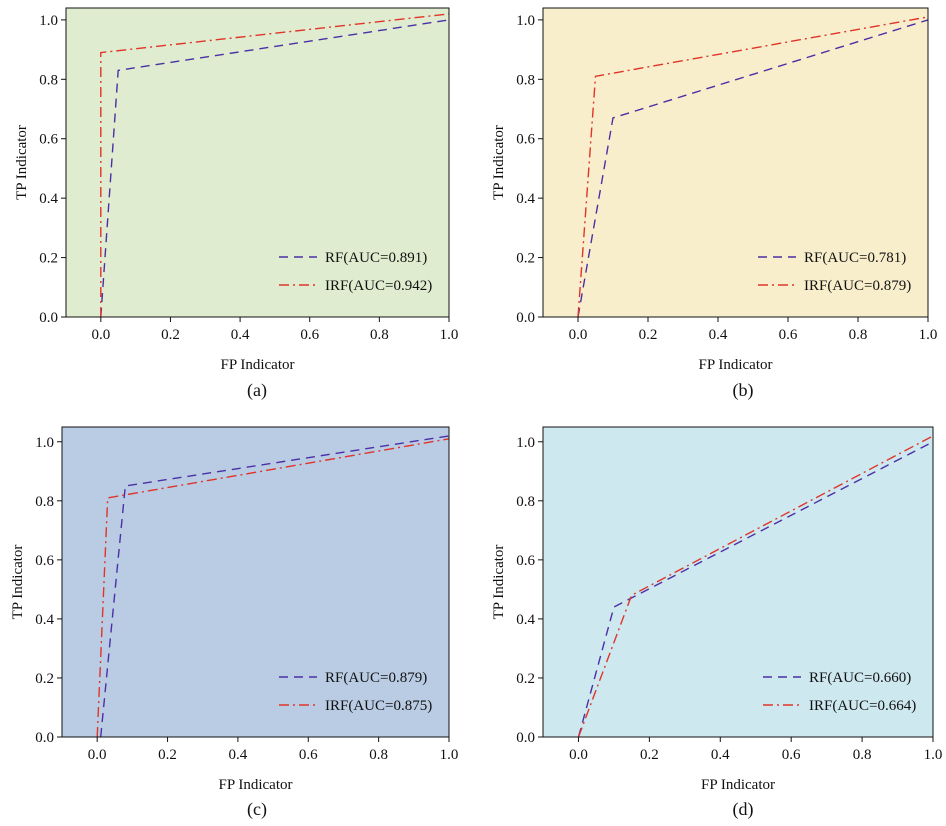  What do you see at coordinates (257, 390) in the screenshot?
I see `panel-caption: (a)` at bounding box center [257, 390].